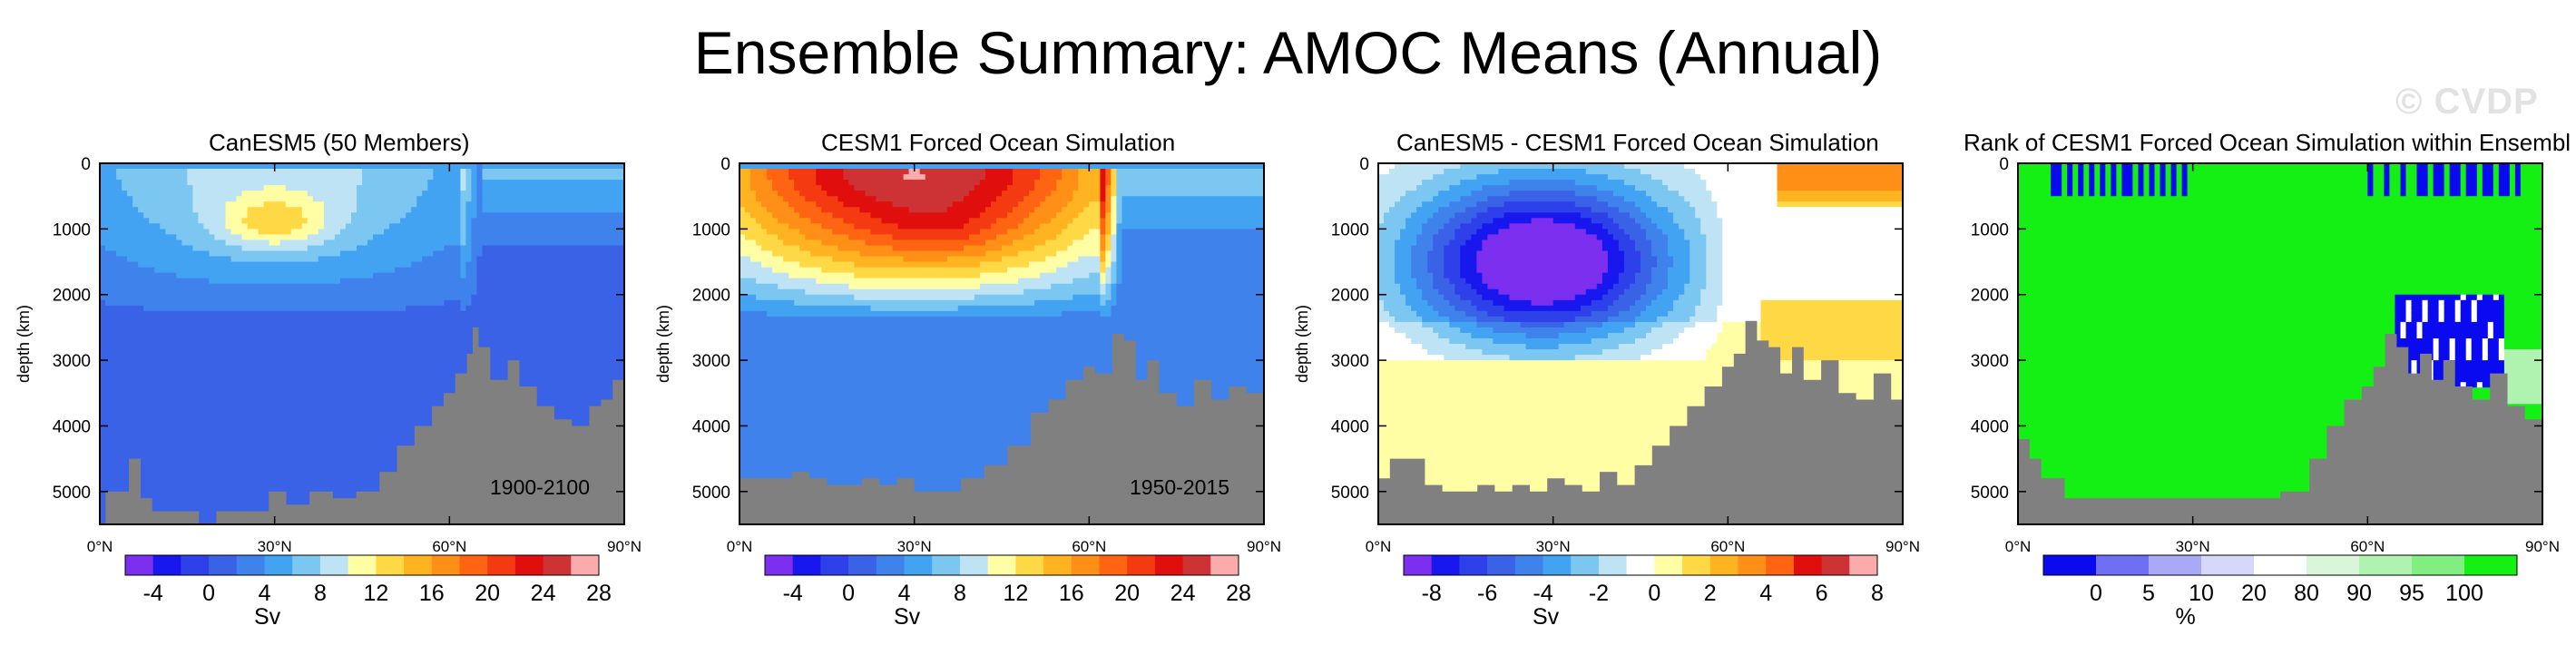 The width and height of the screenshot is (2576, 655). What do you see at coordinates (1599, 593) in the screenshot?
I see `colorbar-tick-label: -2` at bounding box center [1599, 593].